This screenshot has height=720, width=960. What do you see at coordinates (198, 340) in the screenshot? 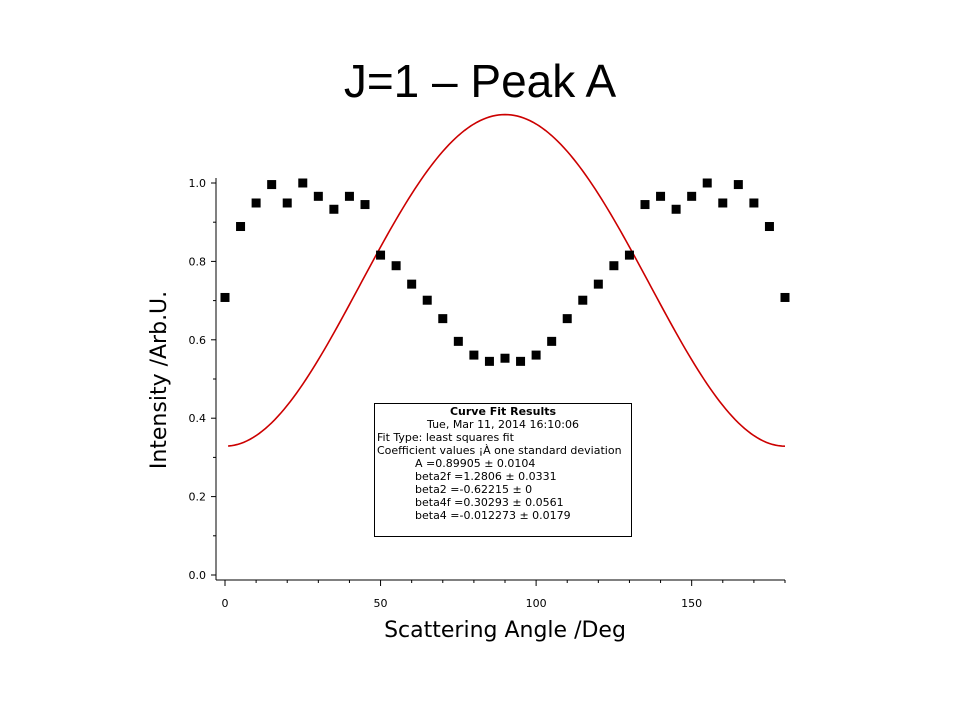
I see `y-tick-label: 0.6` at bounding box center [198, 340].